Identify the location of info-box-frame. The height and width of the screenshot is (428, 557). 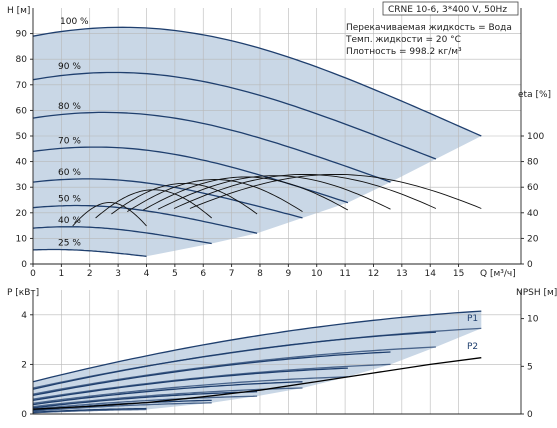
(450, 8).